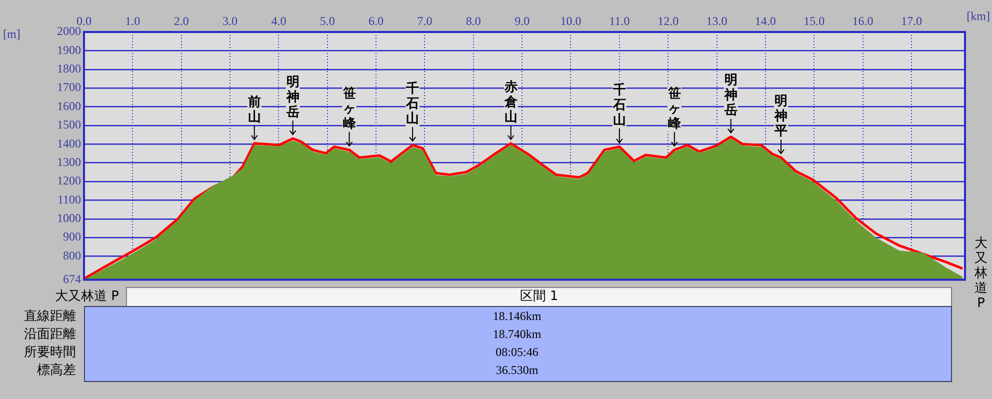 This screenshot has width=992, height=399. What do you see at coordinates (11, 34) in the screenshot?
I see `y-axis-title: [m]` at bounding box center [11, 34].